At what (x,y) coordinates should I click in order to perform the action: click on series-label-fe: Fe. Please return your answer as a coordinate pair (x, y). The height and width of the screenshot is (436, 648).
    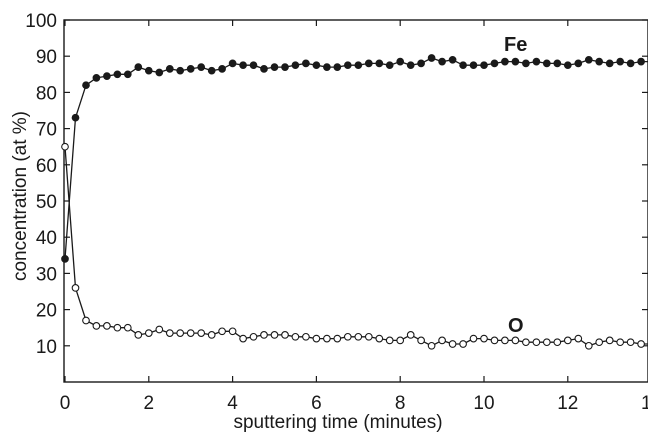
    Looking at the image, I should click on (515, 45).